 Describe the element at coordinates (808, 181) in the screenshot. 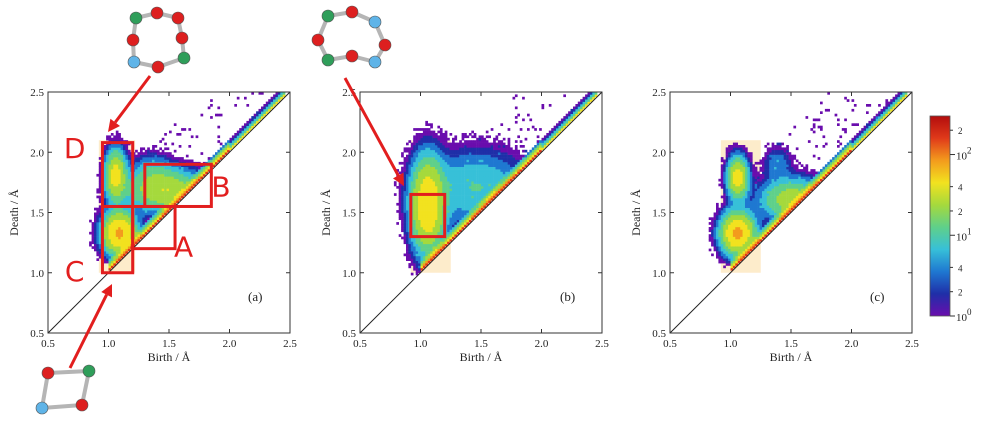

I see `heatmap-cells` at that location.